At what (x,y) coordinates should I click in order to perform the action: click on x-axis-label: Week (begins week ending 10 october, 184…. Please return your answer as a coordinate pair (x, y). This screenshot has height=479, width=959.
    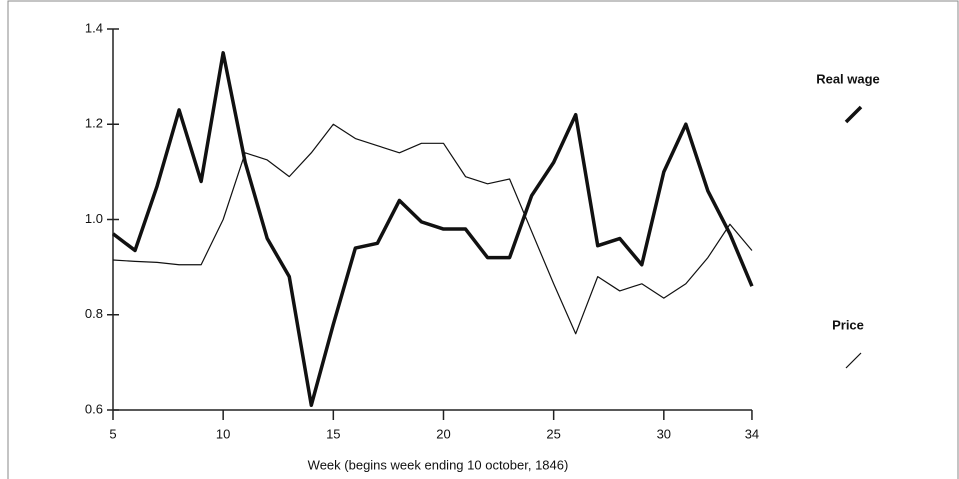
    Looking at the image, I should click on (438, 464).